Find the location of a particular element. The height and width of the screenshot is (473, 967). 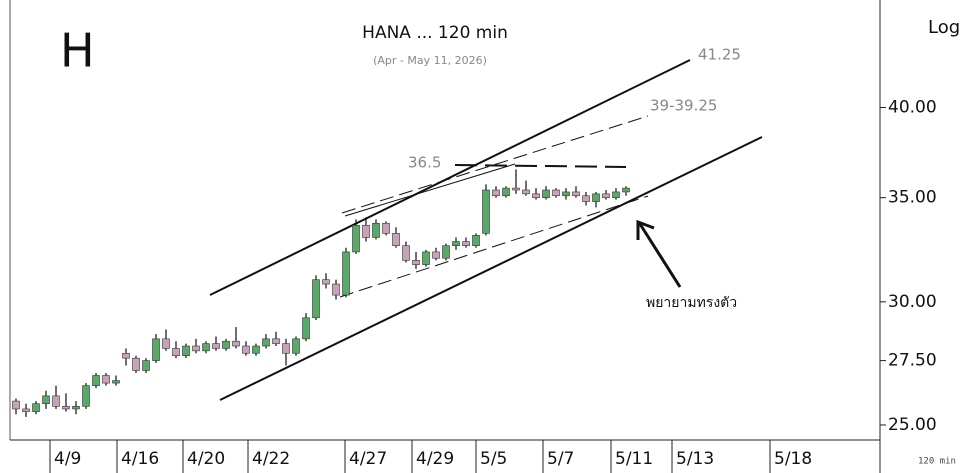

x-tick-label: 4/22 is located at coordinates (271, 459).